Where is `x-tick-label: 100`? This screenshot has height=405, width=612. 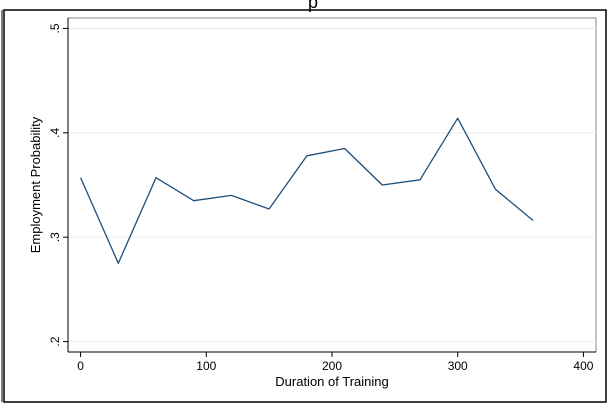 x-tick-label: 100 is located at coordinates (206, 366).